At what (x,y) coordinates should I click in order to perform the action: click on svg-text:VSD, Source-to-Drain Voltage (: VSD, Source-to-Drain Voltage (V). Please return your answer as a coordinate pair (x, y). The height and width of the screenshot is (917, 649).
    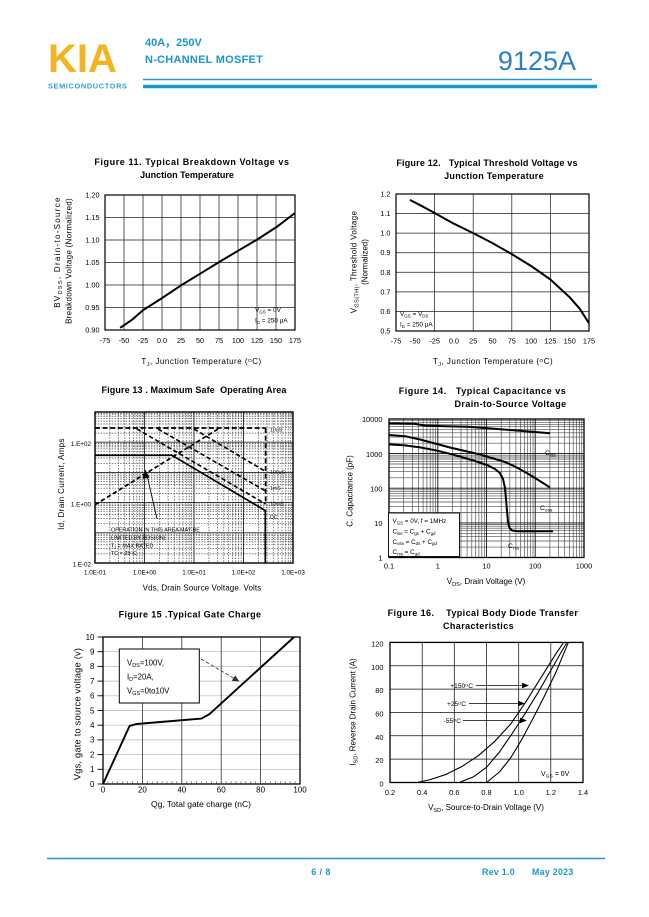
    Looking at the image, I should click on (486, 808).